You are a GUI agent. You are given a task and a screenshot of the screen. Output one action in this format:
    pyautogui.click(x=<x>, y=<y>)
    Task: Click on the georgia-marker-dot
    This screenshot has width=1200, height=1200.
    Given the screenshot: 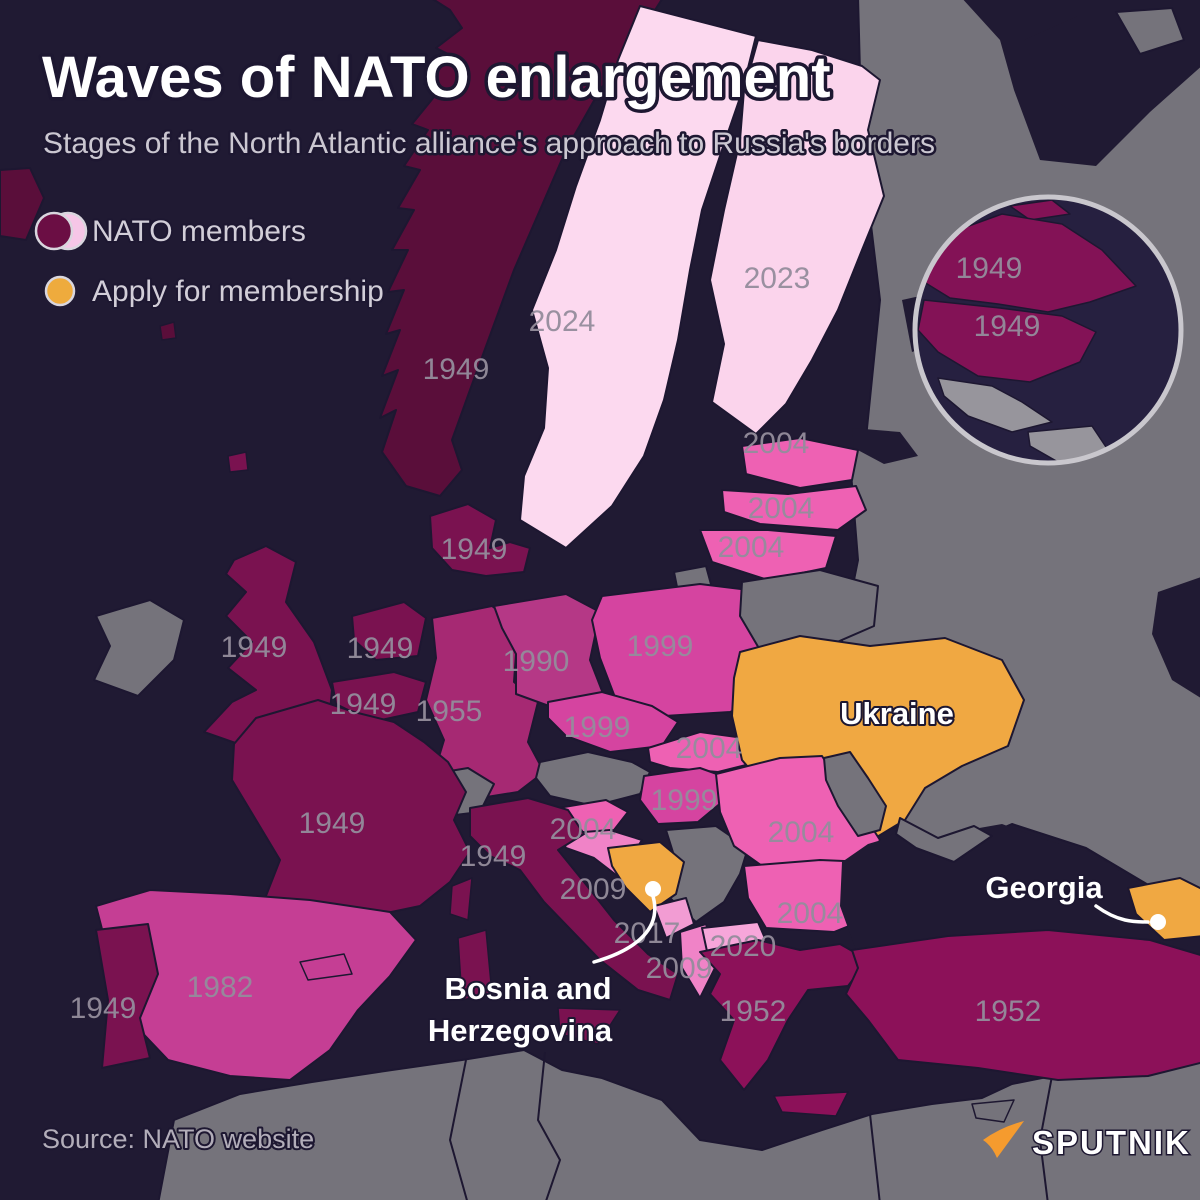 What is the action you would take?
    pyautogui.click(x=1158, y=922)
    